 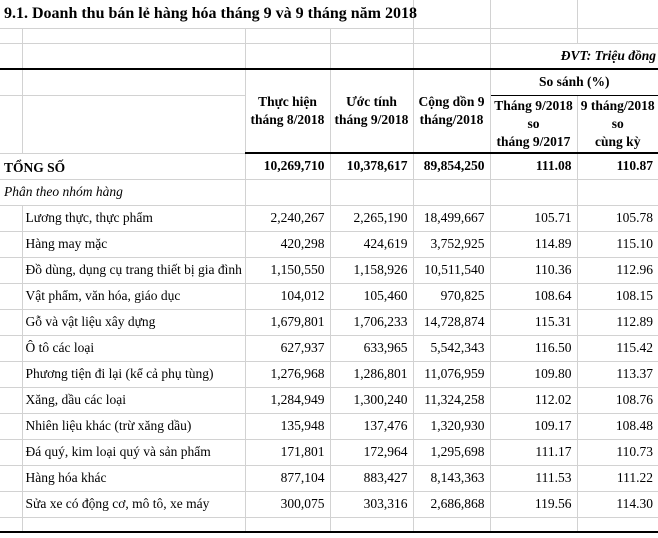 What do you see at coordinates (617, 270) in the screenshot?
I see `cell-value: 112.96` at bounding box center [617, 270].